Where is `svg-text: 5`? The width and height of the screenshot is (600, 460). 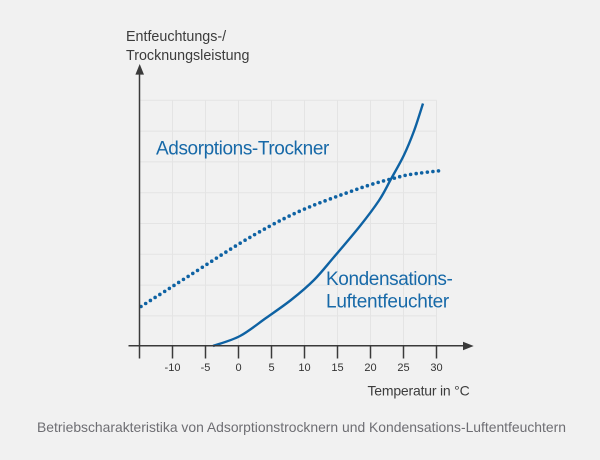
svg-text: 5 is located at coordinates (271, 368).